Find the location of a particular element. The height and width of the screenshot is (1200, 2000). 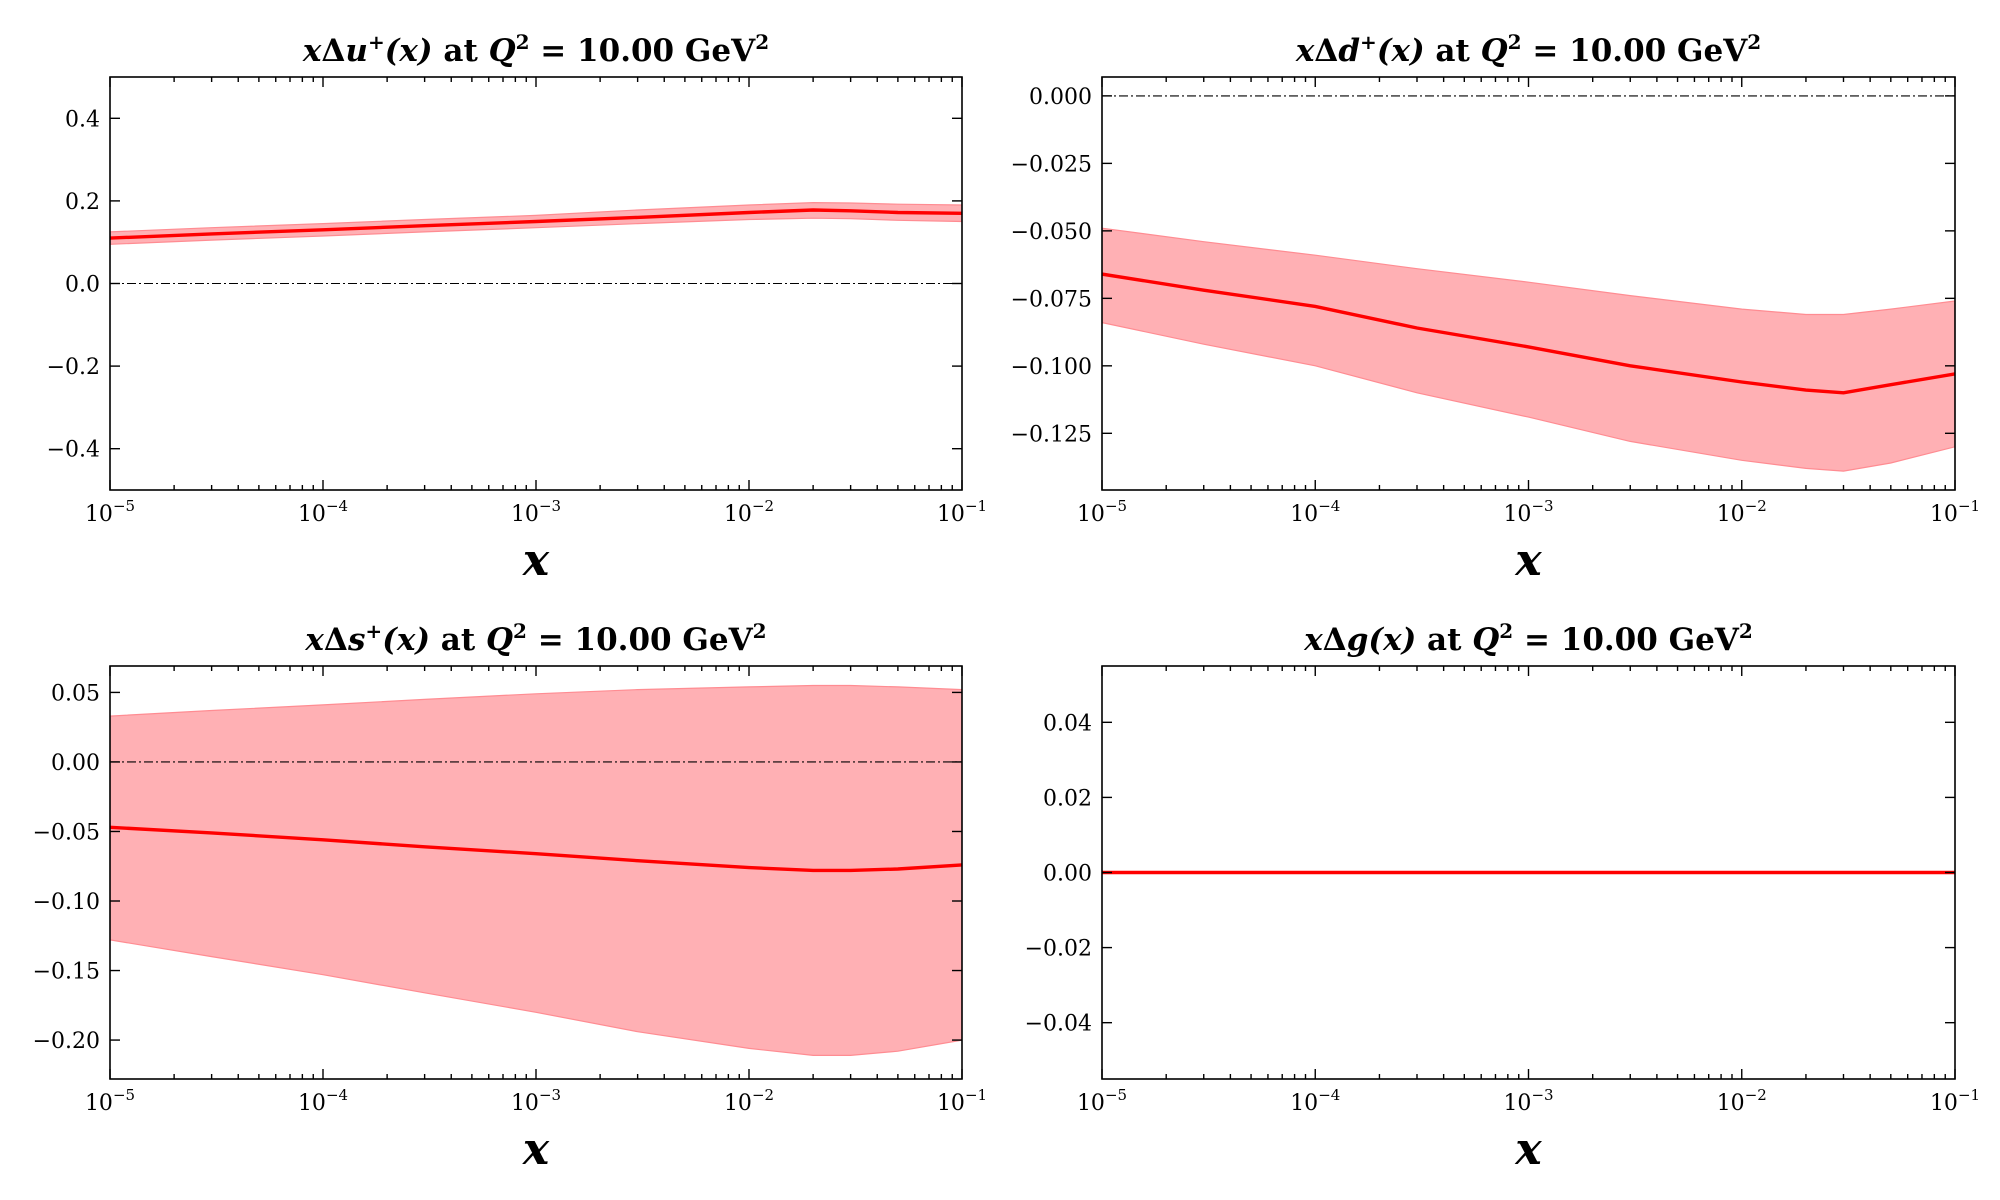

panel-title: xΔg(x) at Q2 = 10.00 GeV2 is located at coordinates (1528, 638).